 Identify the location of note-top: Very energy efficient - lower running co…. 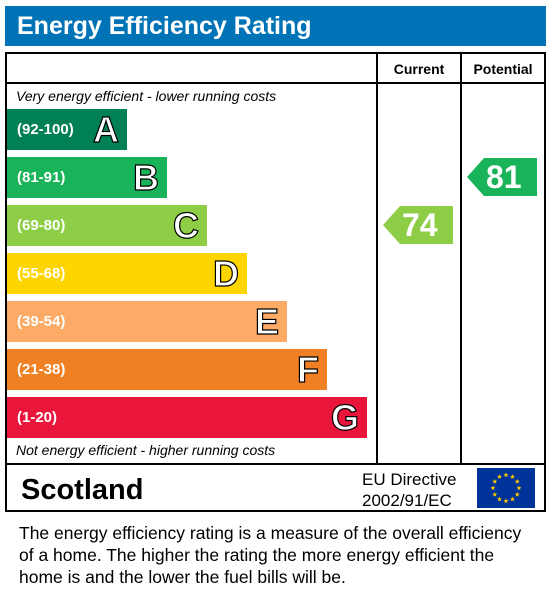
(146, 96).